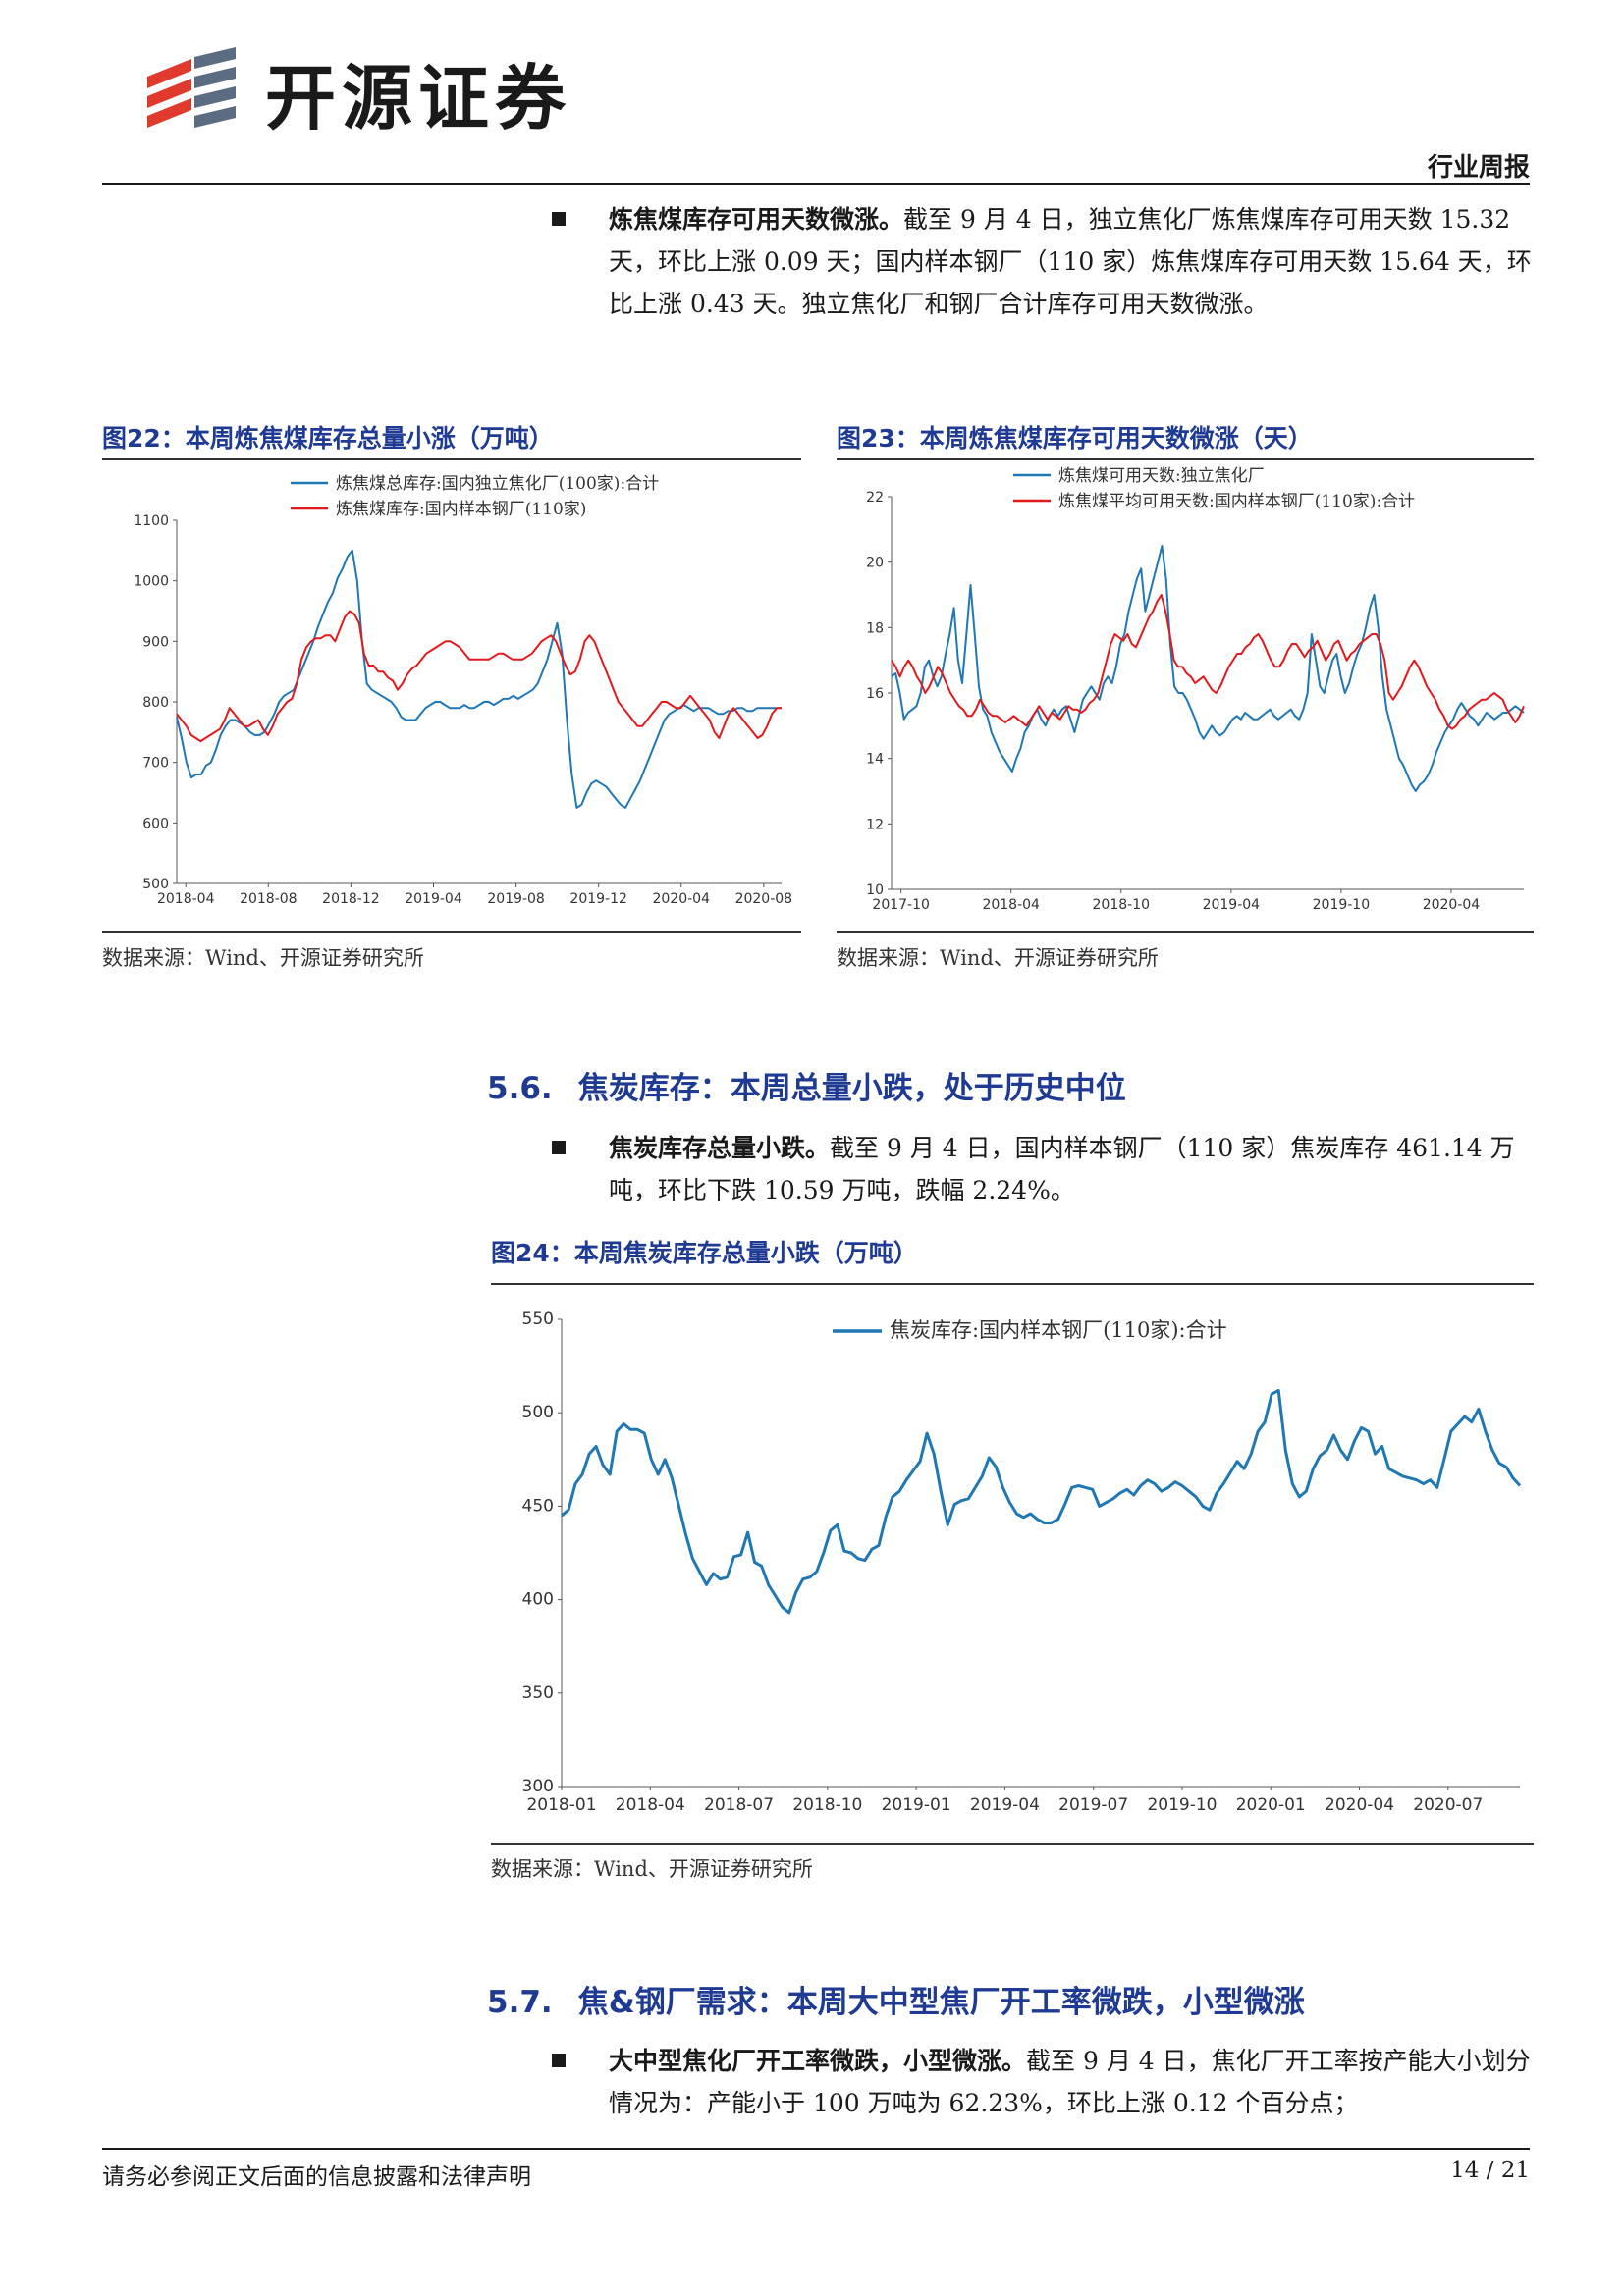 The width and height of the screenshot is (1624, 2296). I want to click on x-tick-label: 2020-08, so click(764, 899).